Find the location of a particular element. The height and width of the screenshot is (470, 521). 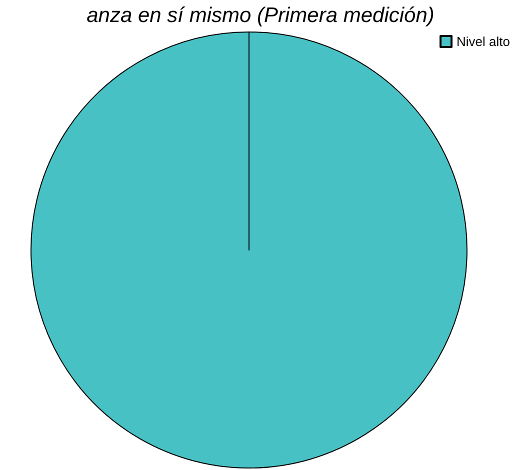

chart-title: anza en sí mismo (Primera medición) is located at coordinates (260, 15).